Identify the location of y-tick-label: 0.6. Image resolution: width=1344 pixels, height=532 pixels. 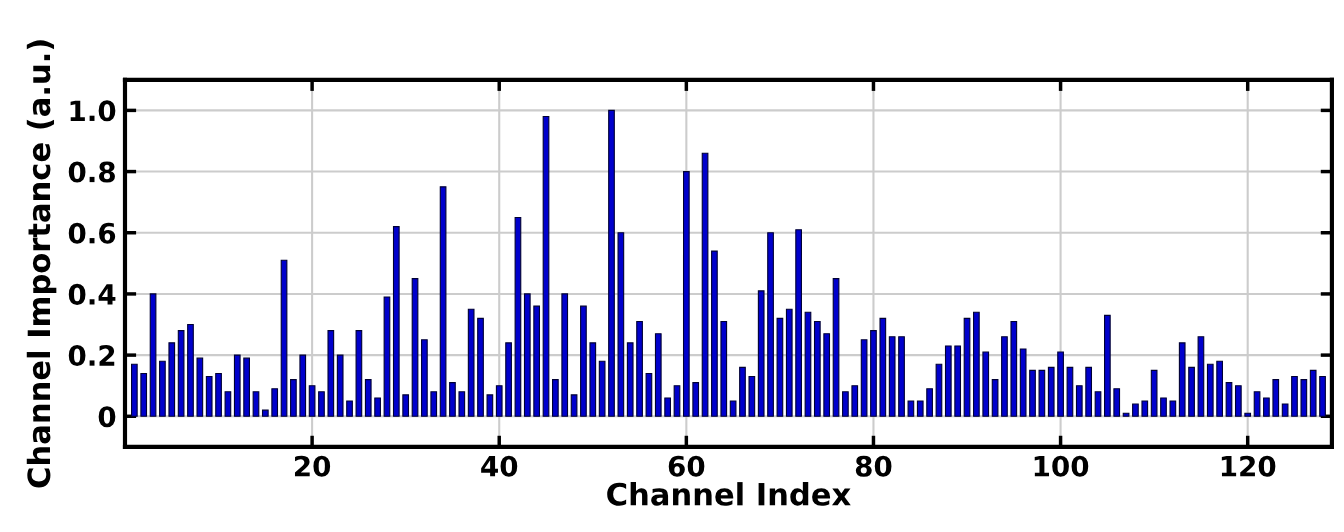
(92, 233).